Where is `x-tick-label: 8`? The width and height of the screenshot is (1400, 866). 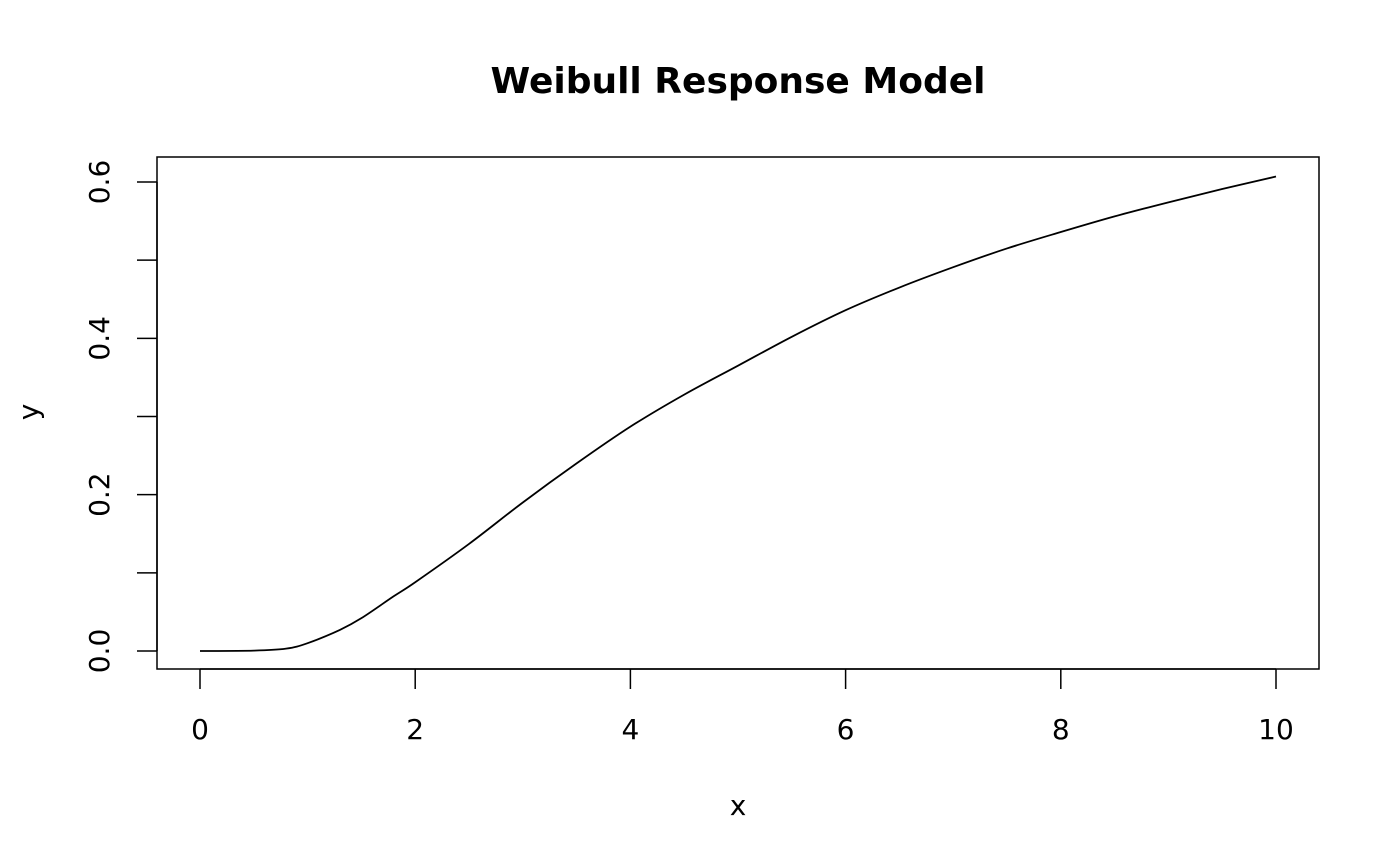 x-tick-label: 8 is located at coordinates (1061, 729).